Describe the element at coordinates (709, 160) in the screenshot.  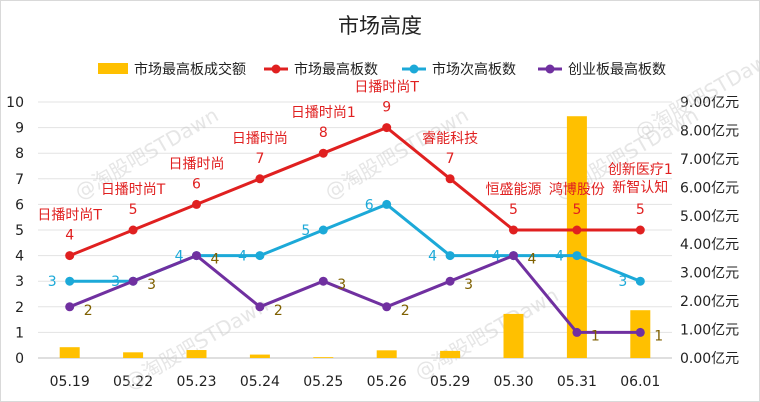
I see `right-axis-tick: 7.00亿元` at that location.